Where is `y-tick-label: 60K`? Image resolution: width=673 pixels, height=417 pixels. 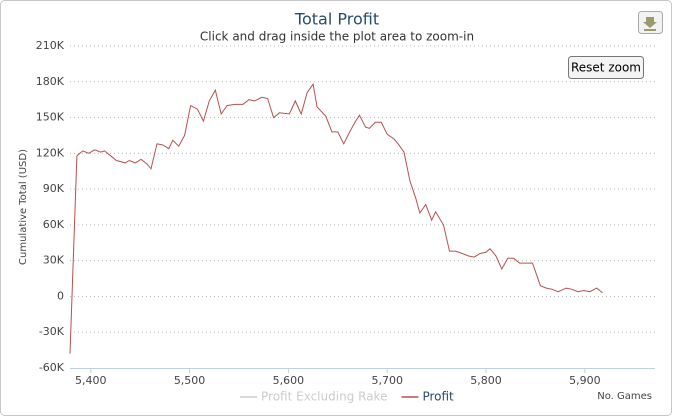 y-tick-label: 60K is located at coordinates (54, 224).